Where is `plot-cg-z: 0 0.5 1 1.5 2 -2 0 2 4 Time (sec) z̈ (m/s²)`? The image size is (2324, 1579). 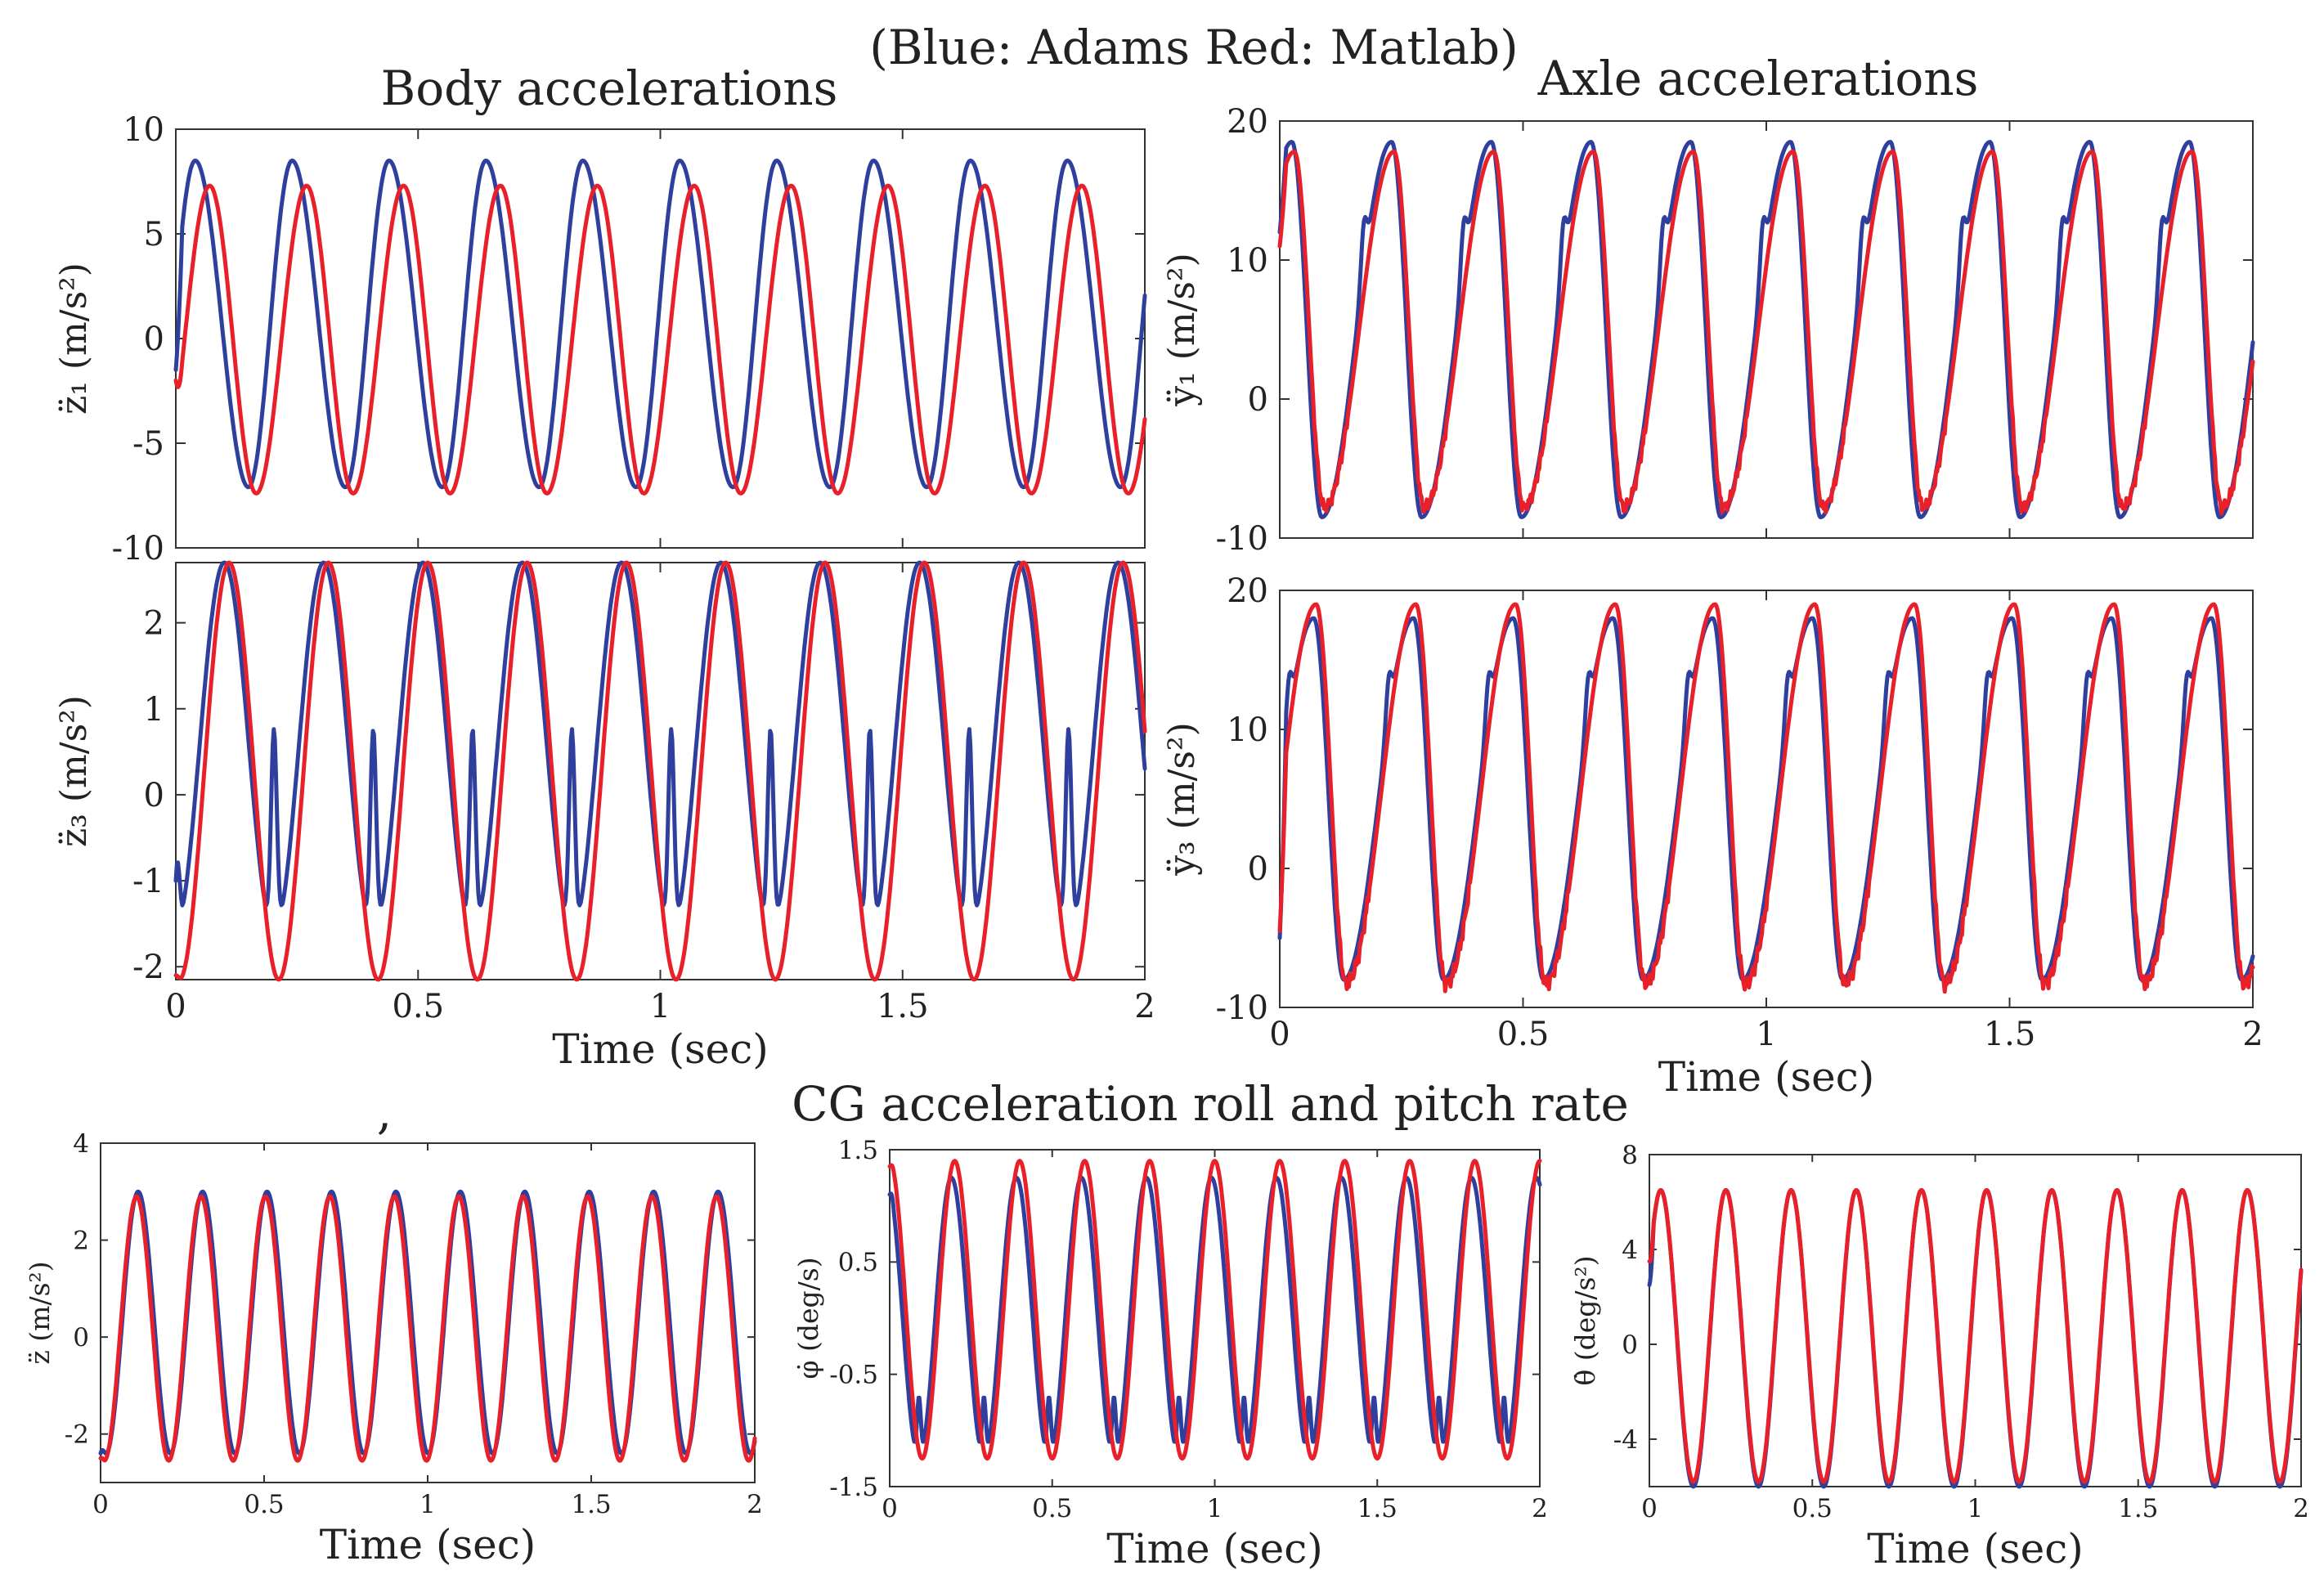
plot-cg-z: 0 0.5 1 1.5 2 -2 0 2 4 Time (sec) z̈ (m/s²) is located at coordinates (394, 1349).